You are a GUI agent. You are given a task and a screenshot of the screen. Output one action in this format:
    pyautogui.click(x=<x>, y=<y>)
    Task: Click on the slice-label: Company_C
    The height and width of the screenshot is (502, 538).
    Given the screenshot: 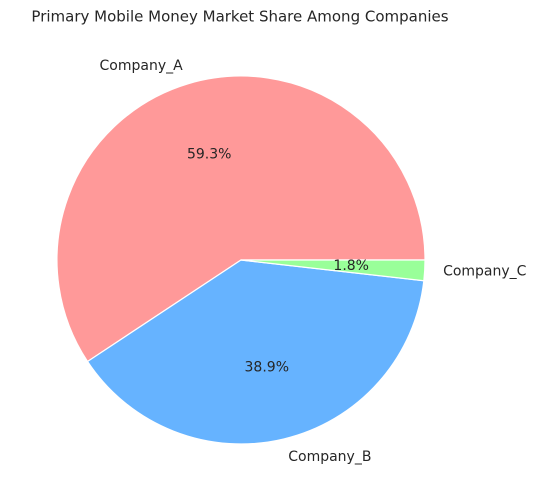 What is the action you would take?
    pyautogui.click(x=485, y=271)
    